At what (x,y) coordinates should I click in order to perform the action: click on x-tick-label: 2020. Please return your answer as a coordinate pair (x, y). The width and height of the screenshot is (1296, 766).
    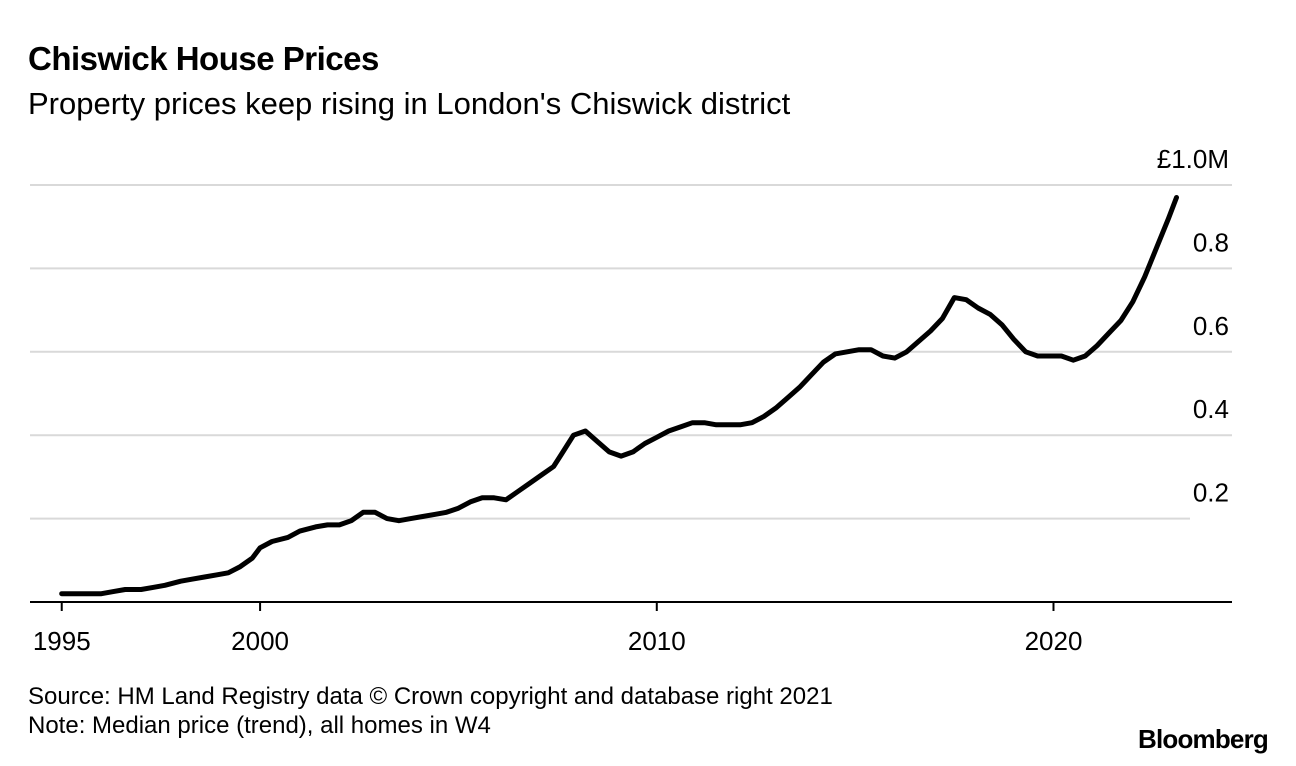
    Looking at the image, I should click on (1054, 641).